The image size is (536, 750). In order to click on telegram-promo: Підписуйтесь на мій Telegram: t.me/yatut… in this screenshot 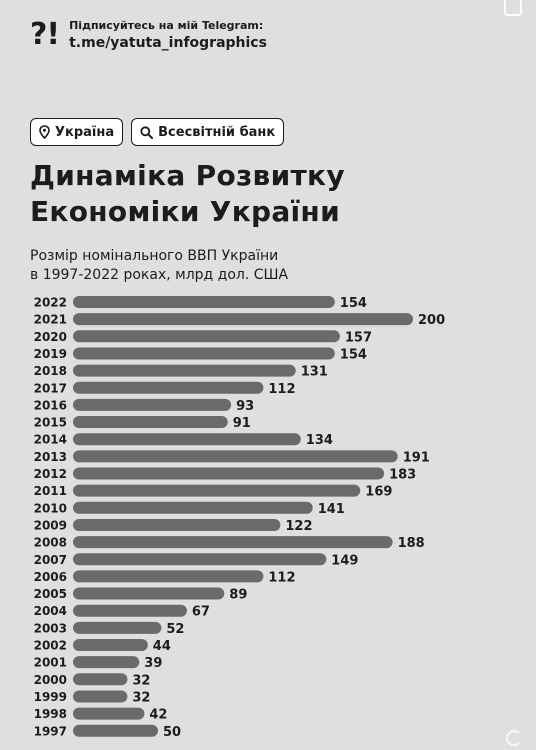, I will do `click(168, 35)`.